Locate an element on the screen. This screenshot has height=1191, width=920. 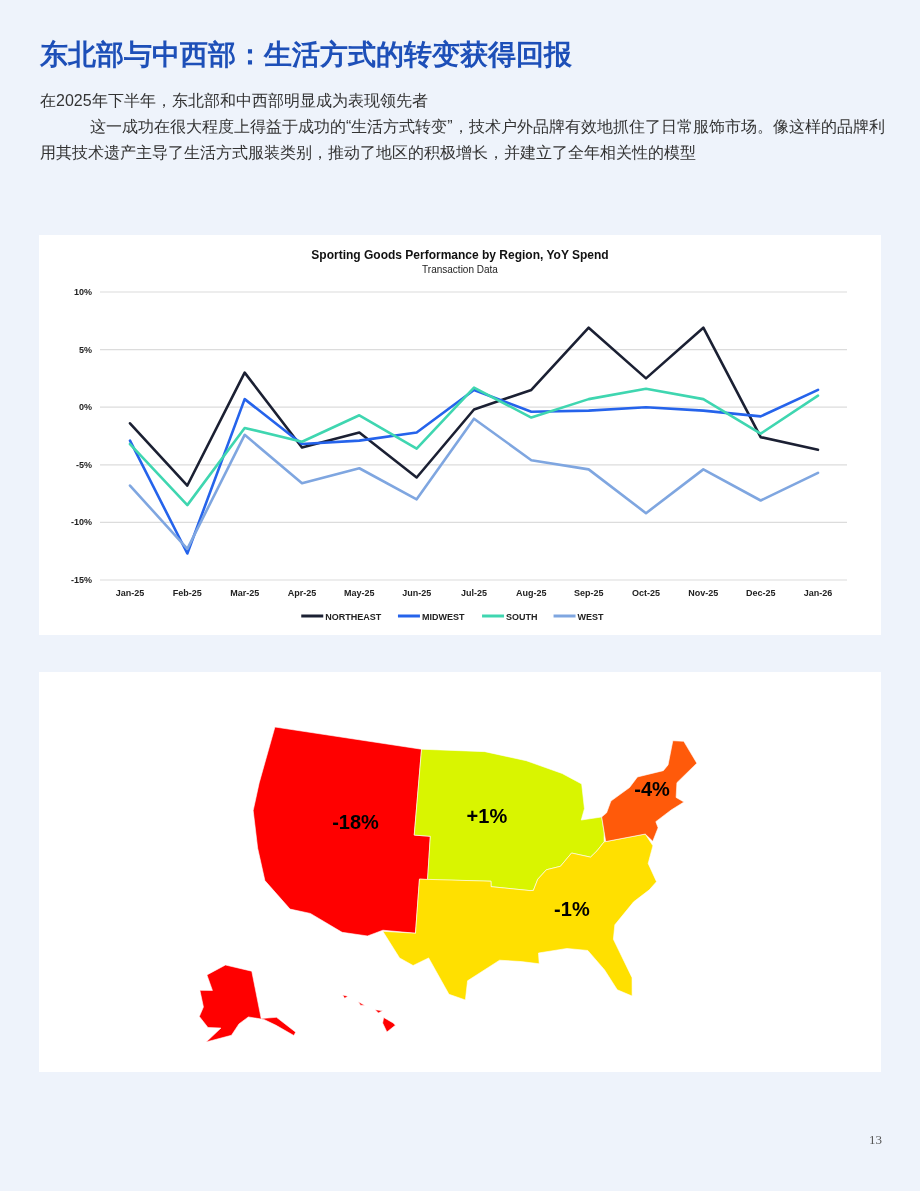
y-tick-label: -5% is located at coordinates (83, 464).